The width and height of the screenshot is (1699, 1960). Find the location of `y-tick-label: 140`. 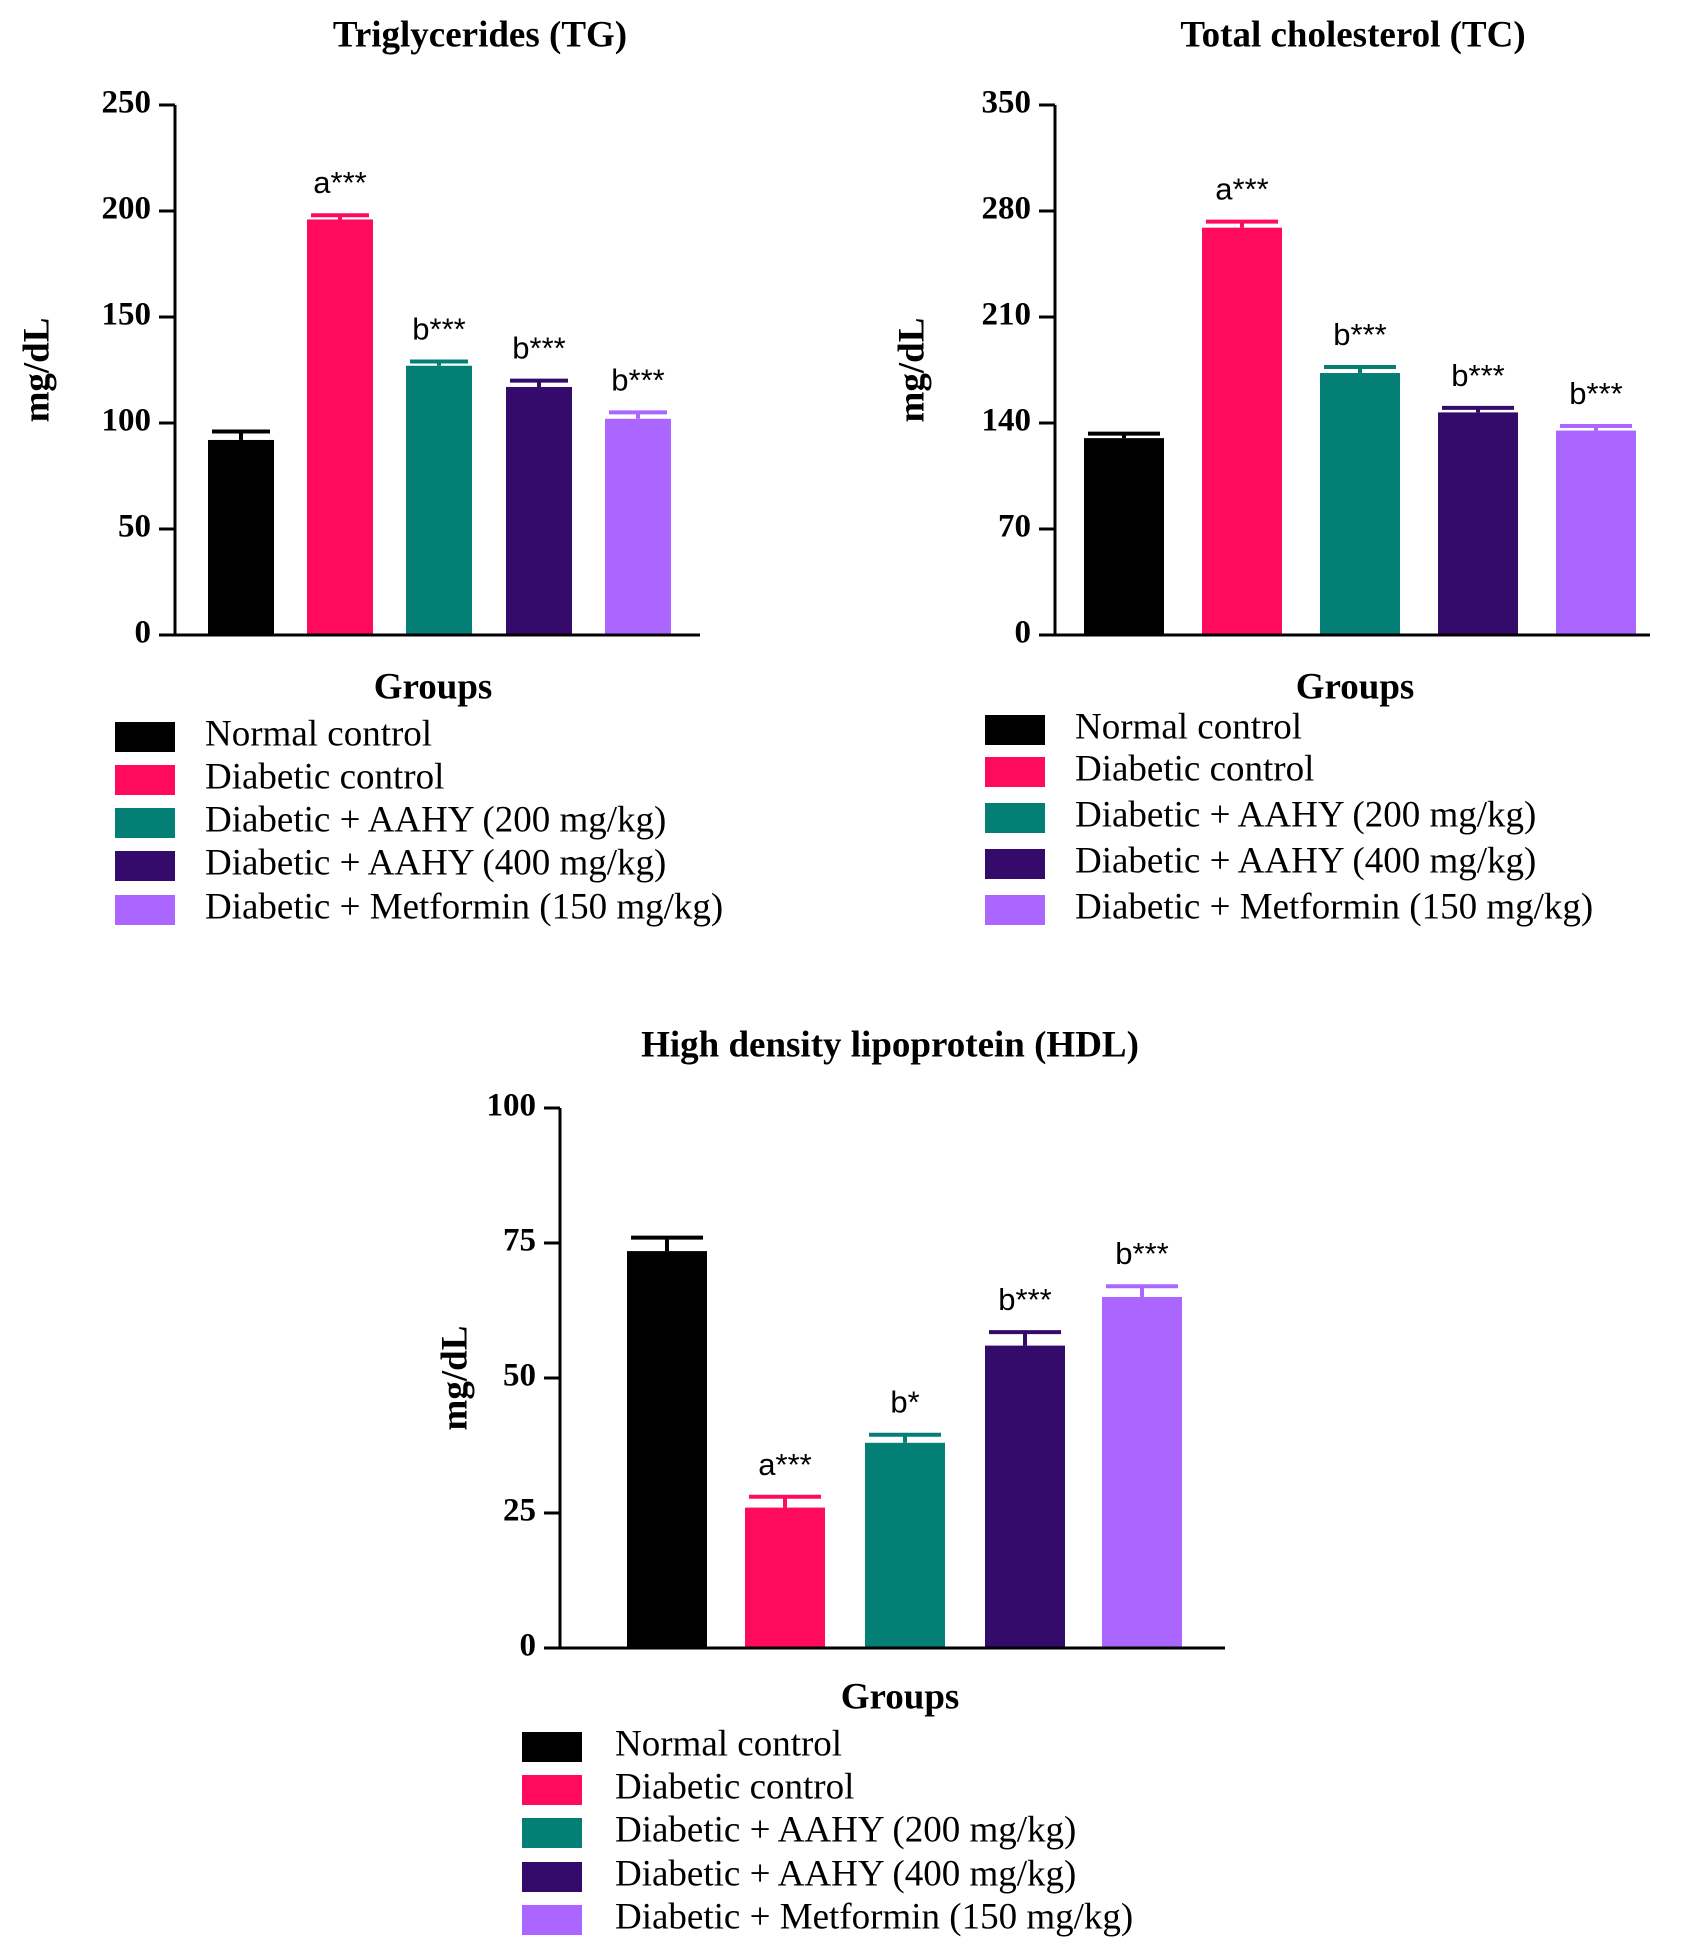

y-tick-label: 140 is located at coordinates (1007, 421).